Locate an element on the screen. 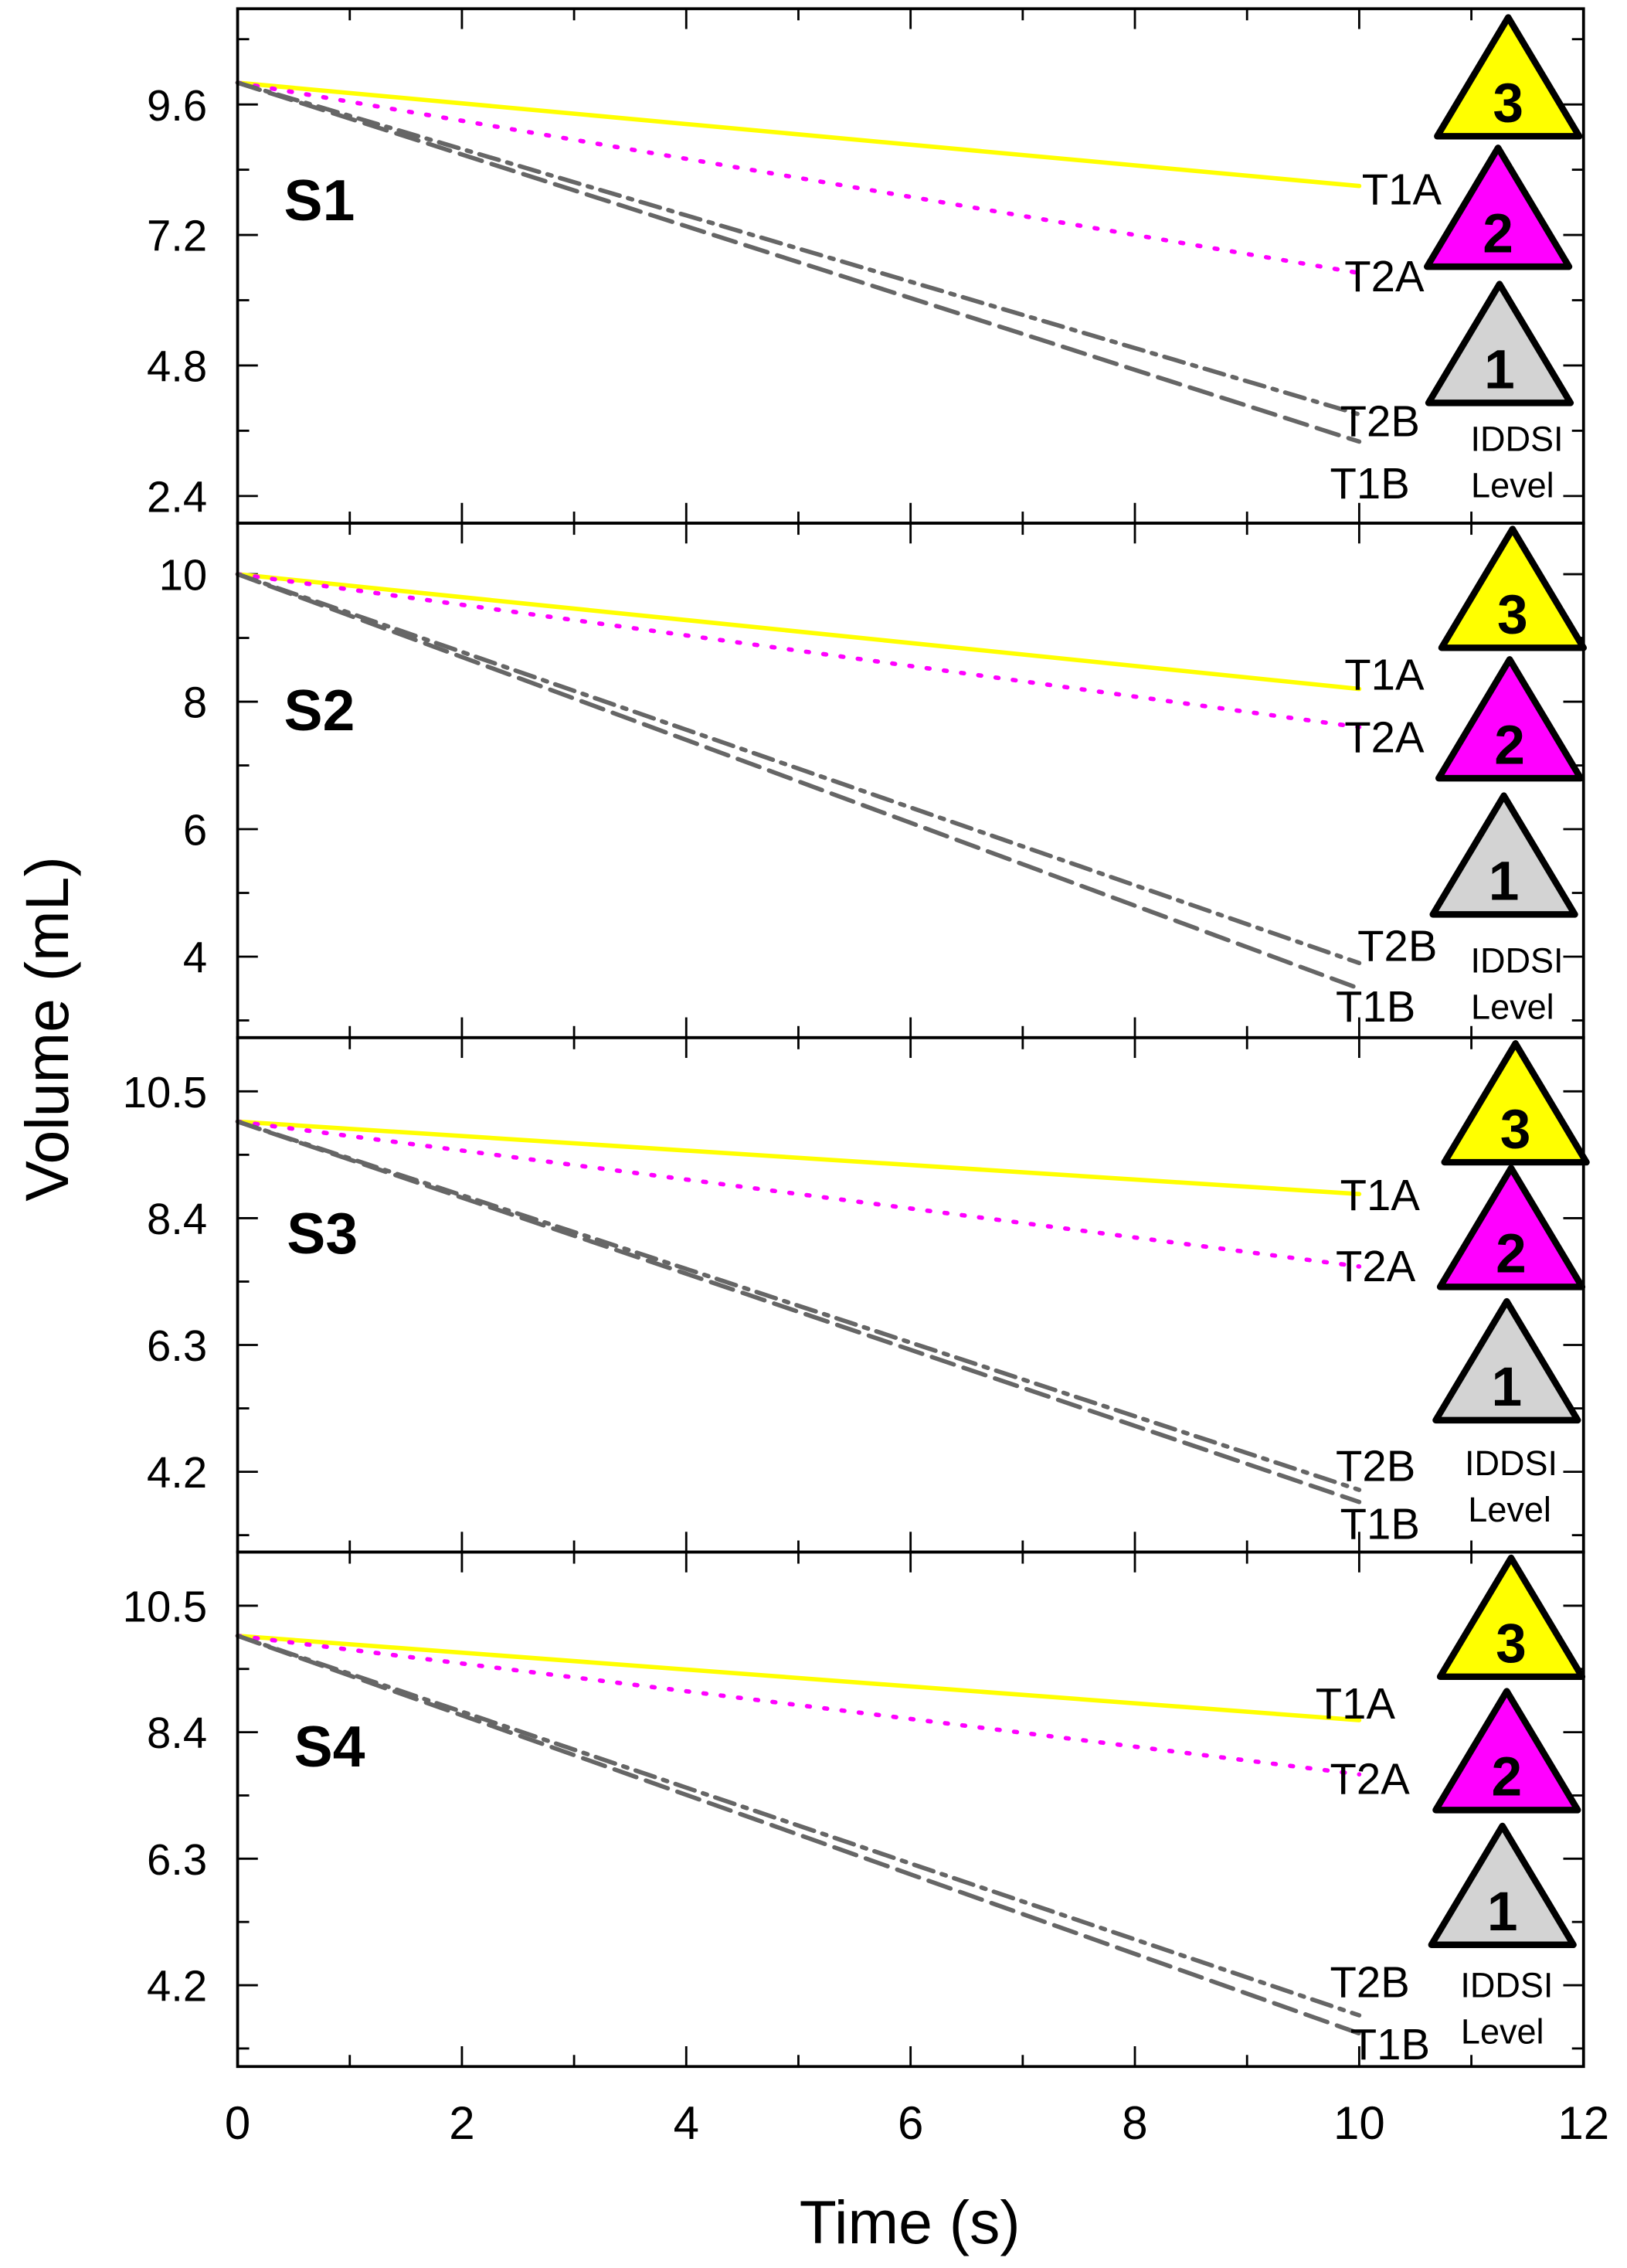 The width and height of the screenshot is (1627, 2268). y-tick-label: 2.4 is located at coordinates (177, 496).